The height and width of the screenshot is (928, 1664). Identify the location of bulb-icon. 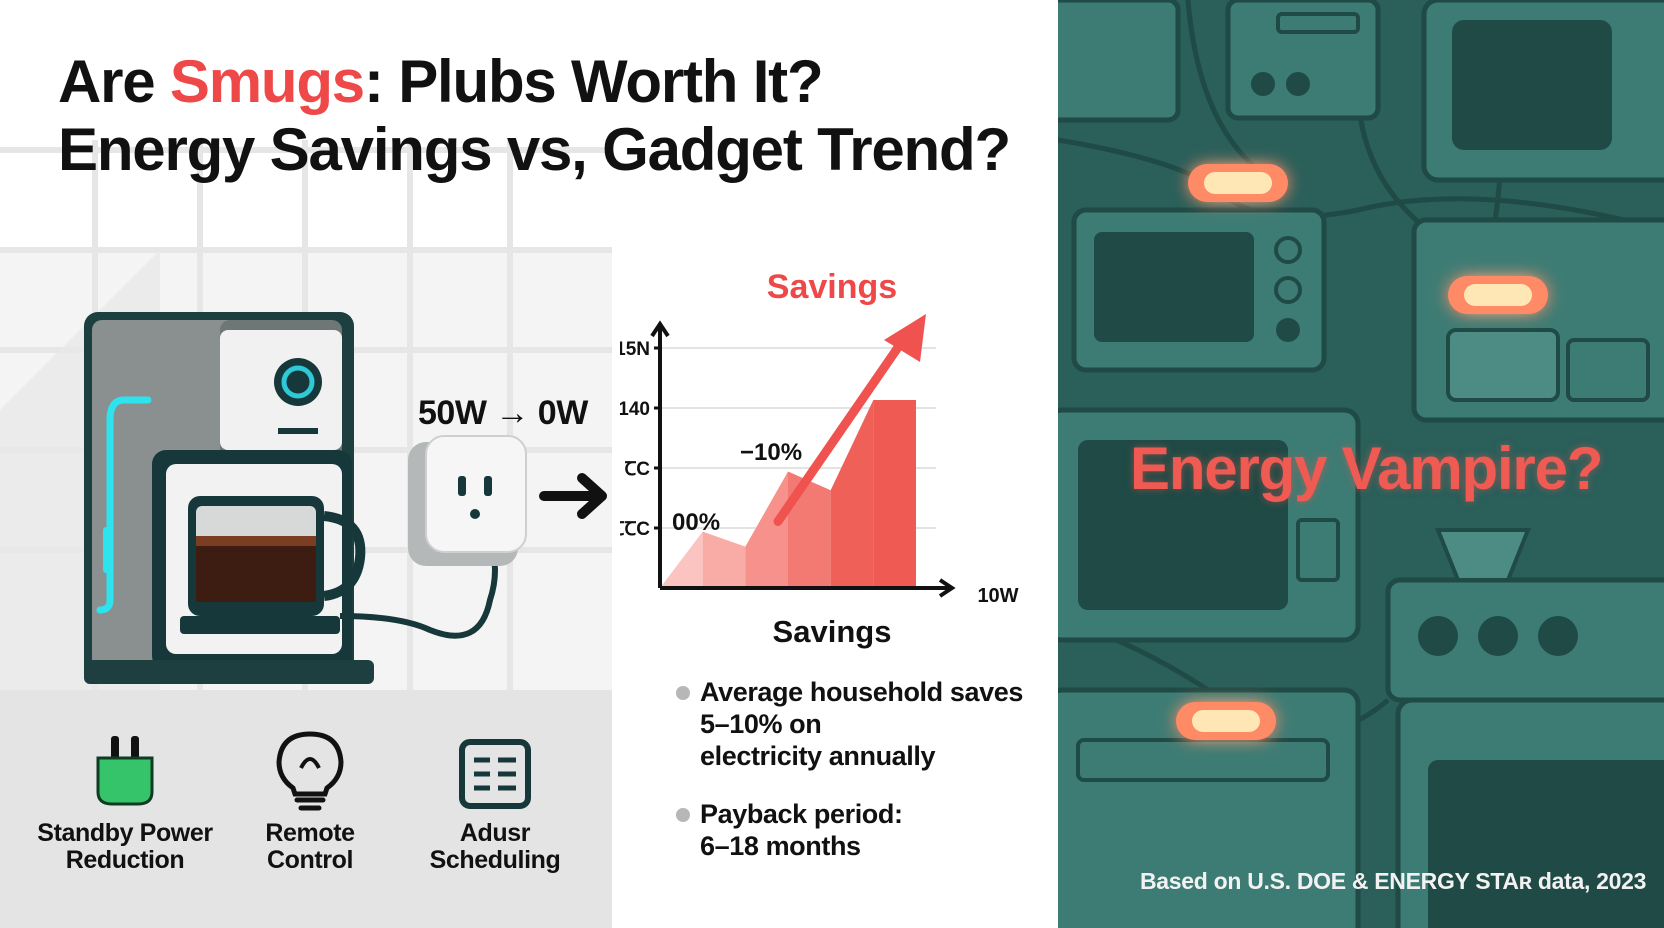
(310, 771).